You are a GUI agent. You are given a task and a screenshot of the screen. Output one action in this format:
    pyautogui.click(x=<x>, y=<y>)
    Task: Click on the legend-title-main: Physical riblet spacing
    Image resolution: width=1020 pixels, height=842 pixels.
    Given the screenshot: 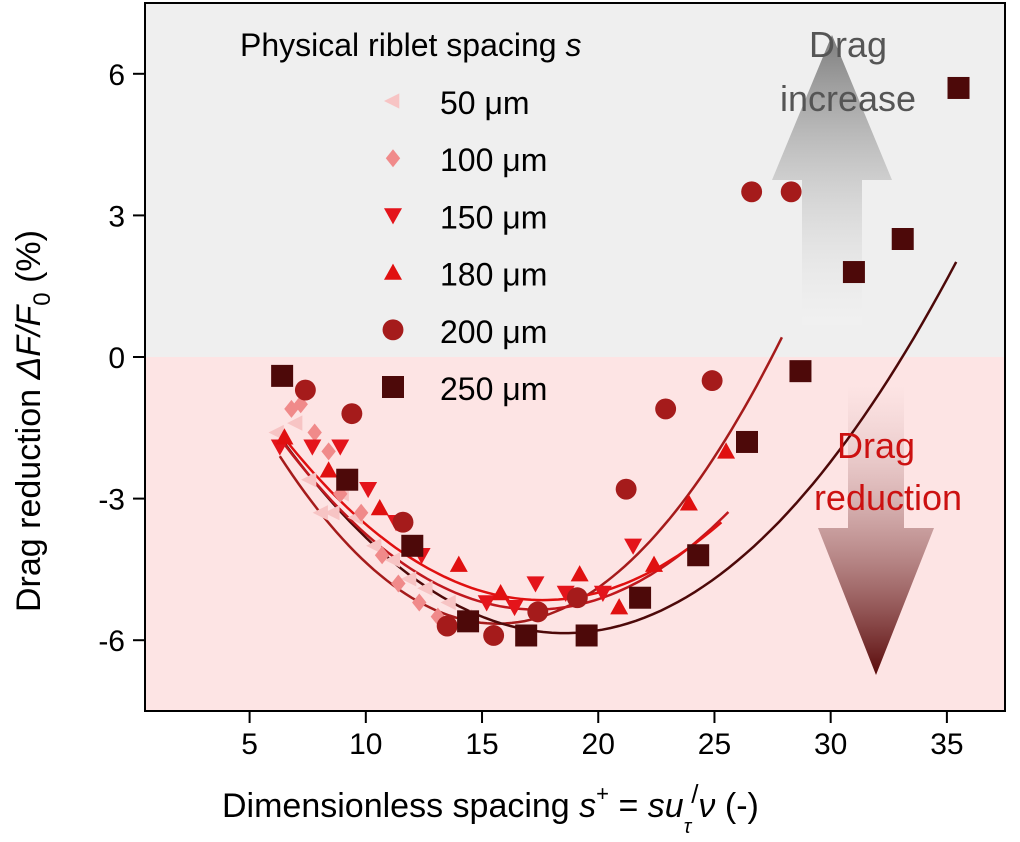 What is the action you would take?
    pyautogui.click(x=402, y=45)
    